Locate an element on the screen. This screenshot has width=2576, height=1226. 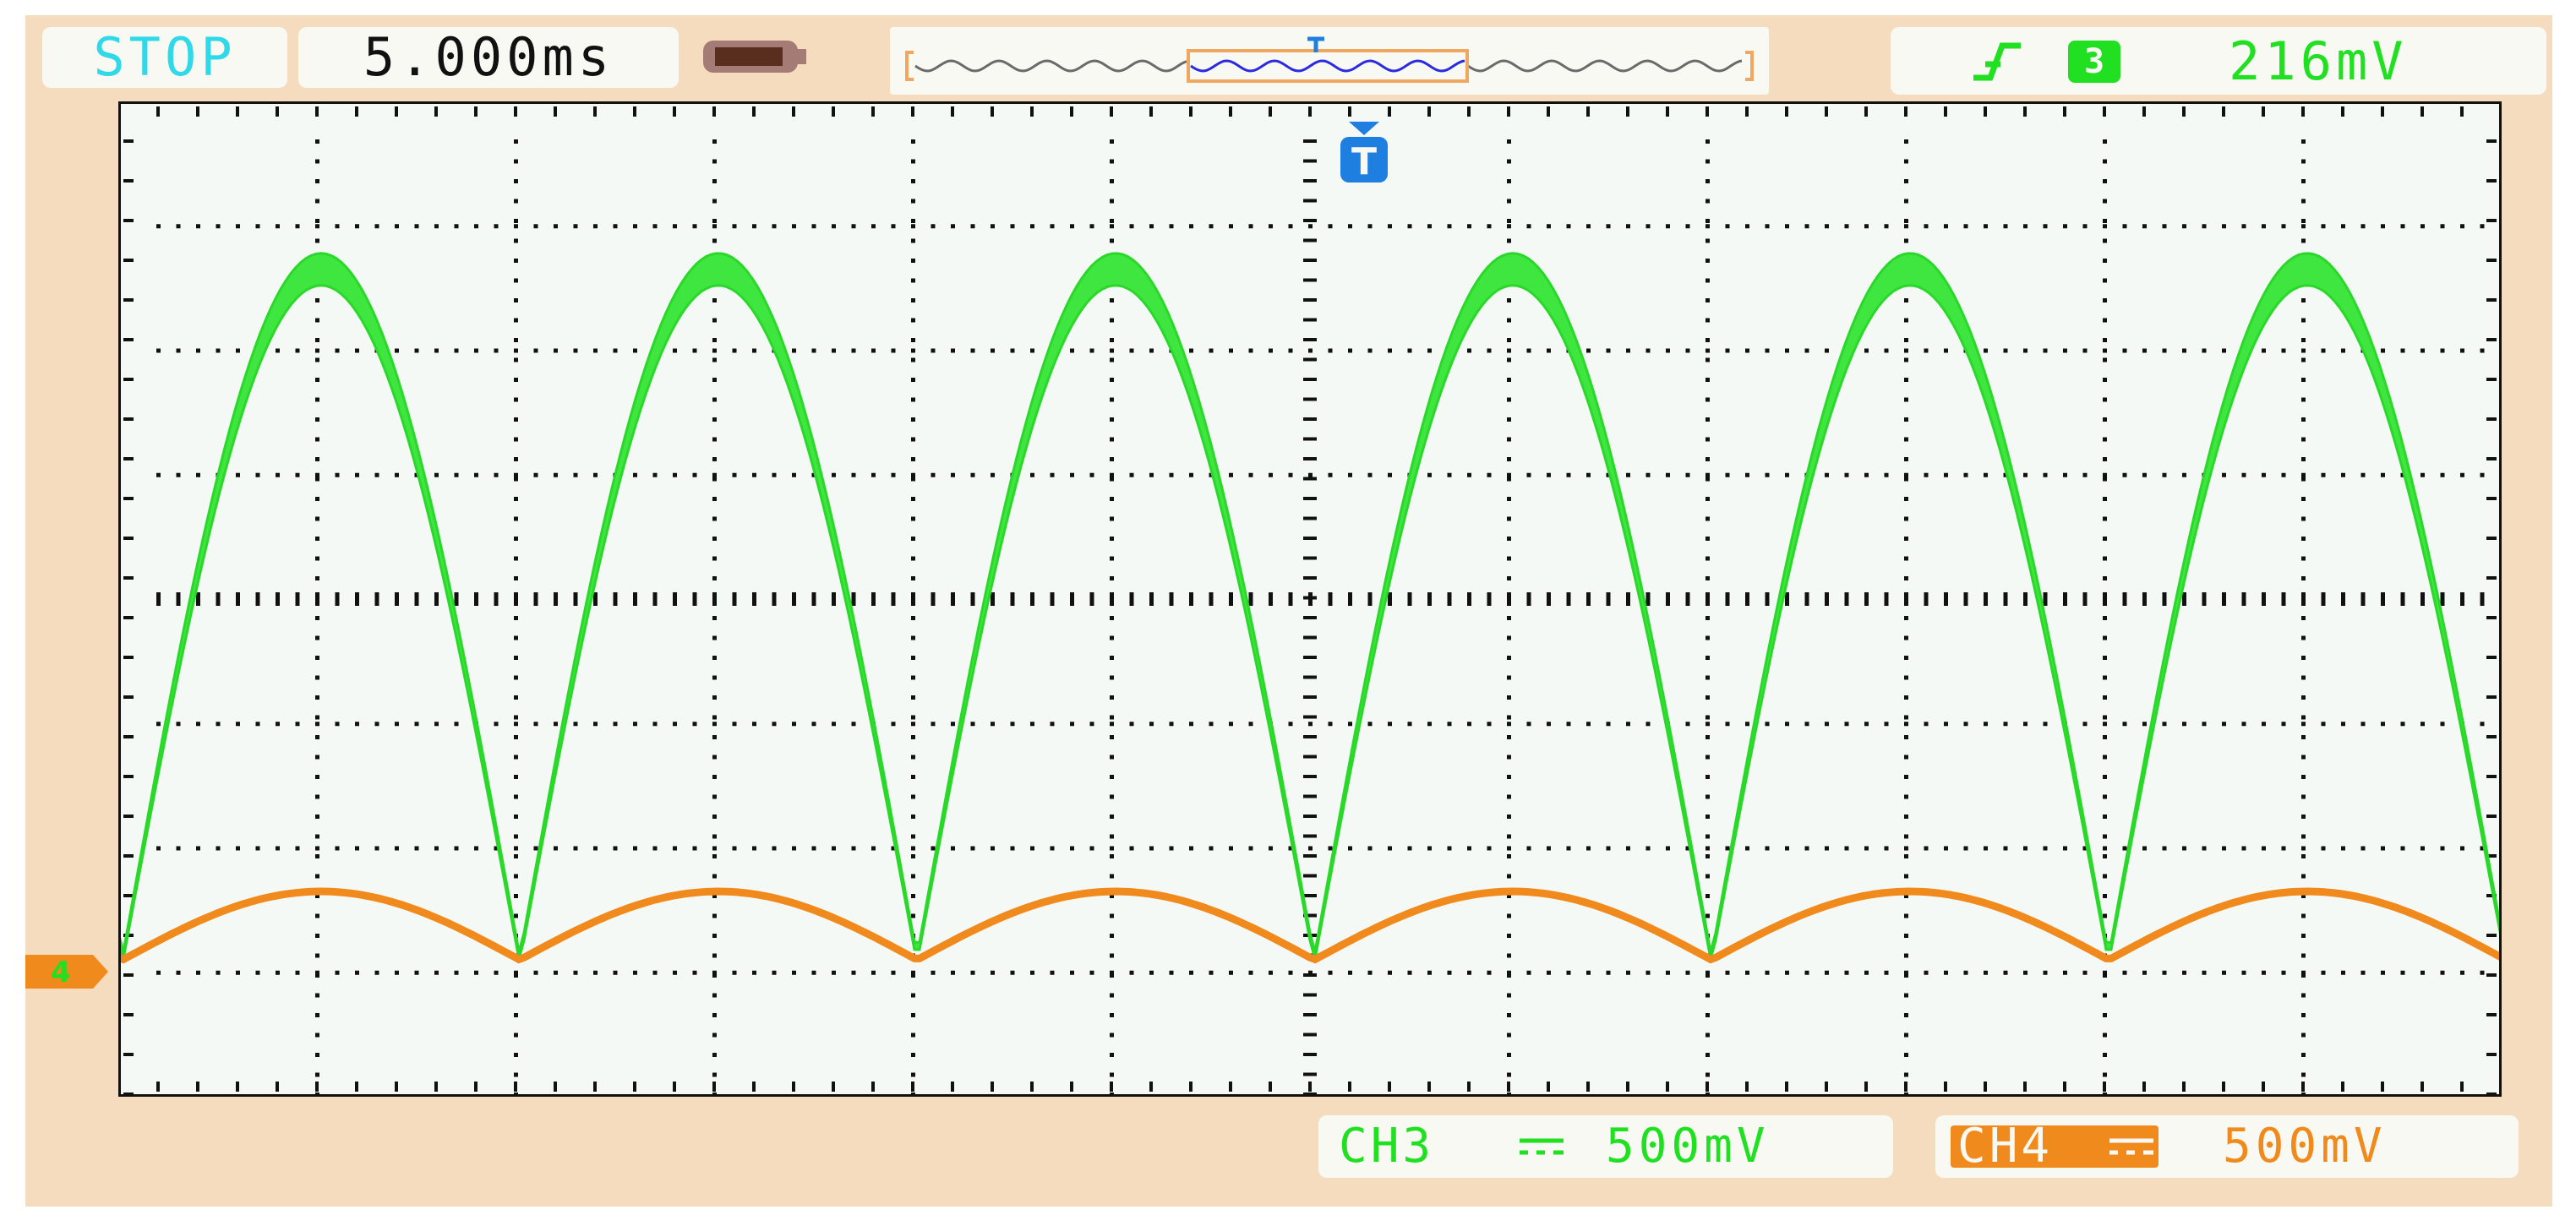
overview-waveform-icon is located at coordinates (1329, 59).